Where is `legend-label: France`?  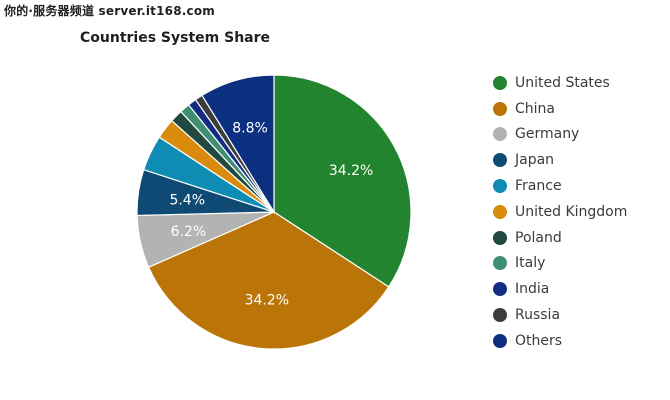 legend-label: France is located at coordinates (538, 186).